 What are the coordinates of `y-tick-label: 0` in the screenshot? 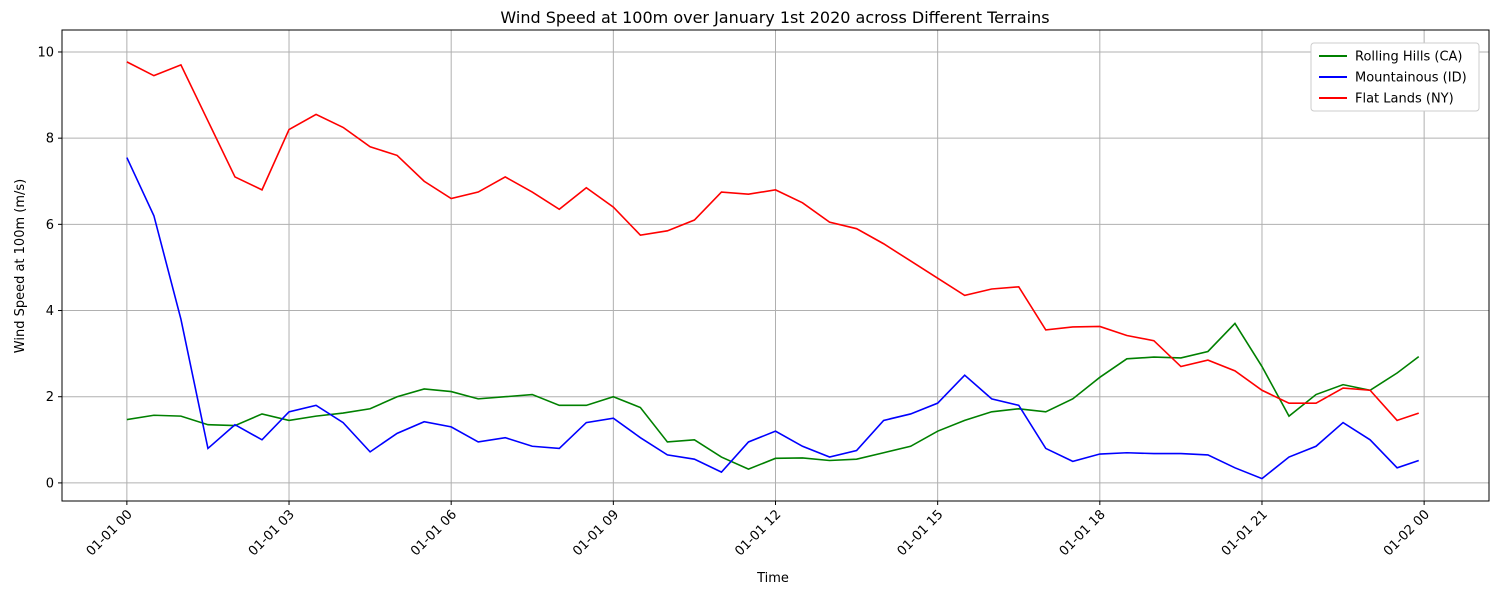 It's located at (50, 483).